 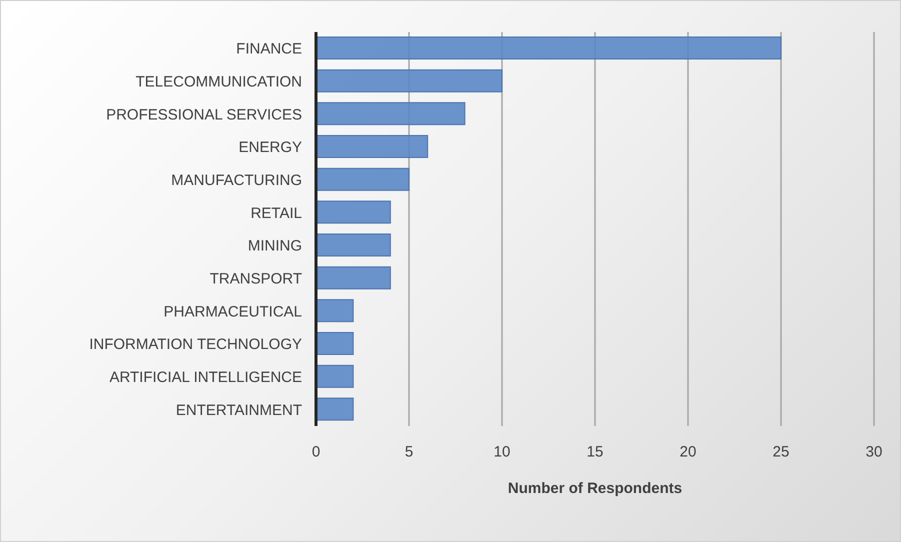 I want to click on x-axis-title: Number of Respondents, so click(x=595, y=488).